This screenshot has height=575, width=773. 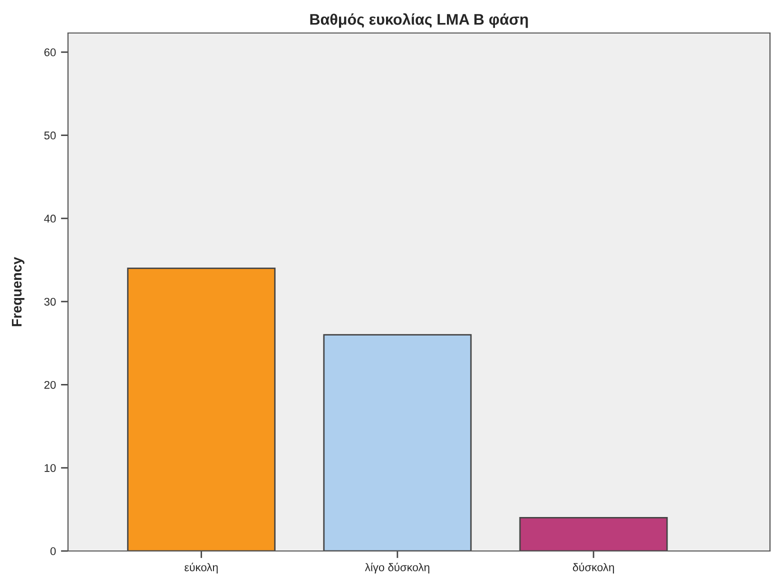 What do you see at coordinates (201, 568) in the screenshot?
I see `x-tick-label: εύκολη` at bounding box center [201, 568].